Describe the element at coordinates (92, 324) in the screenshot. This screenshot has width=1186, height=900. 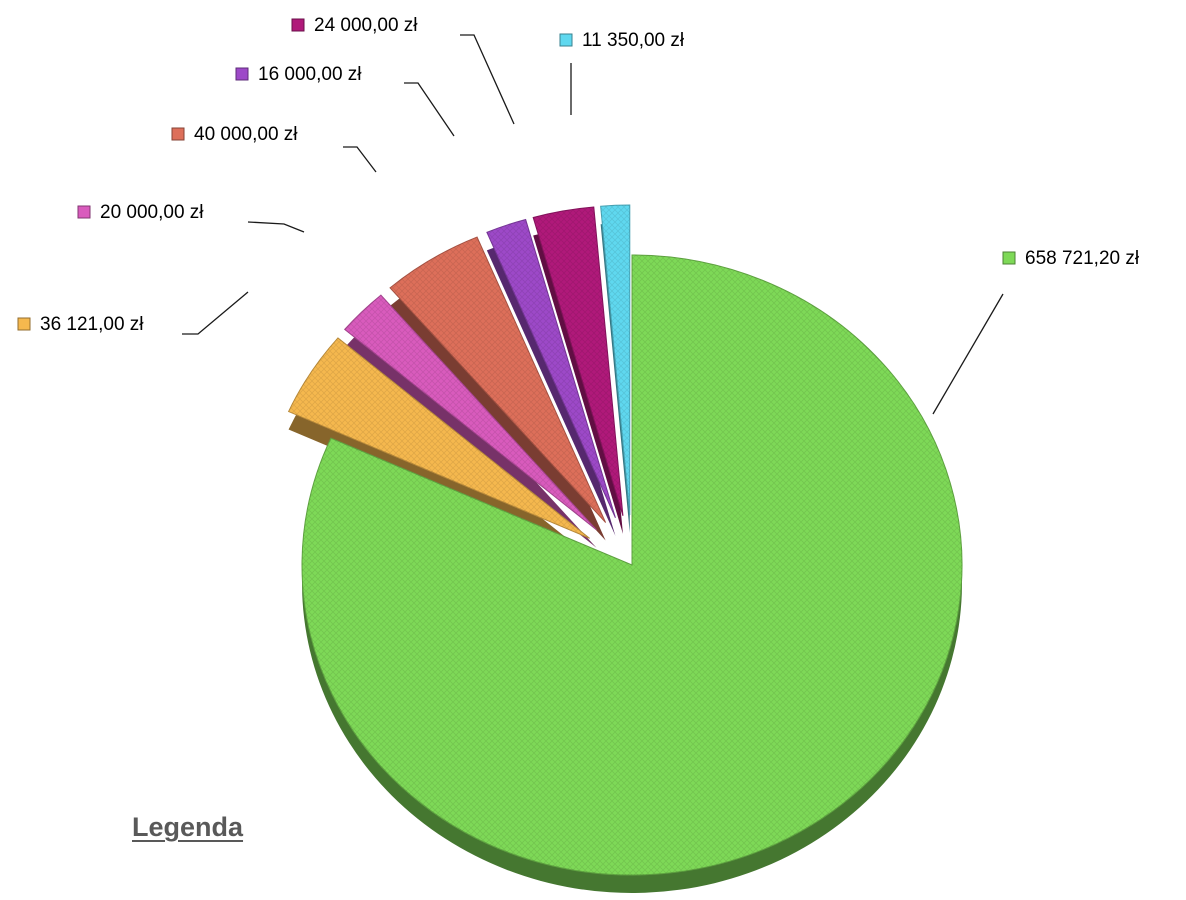
I see `data-label: 36 121,00 zł` at that location.